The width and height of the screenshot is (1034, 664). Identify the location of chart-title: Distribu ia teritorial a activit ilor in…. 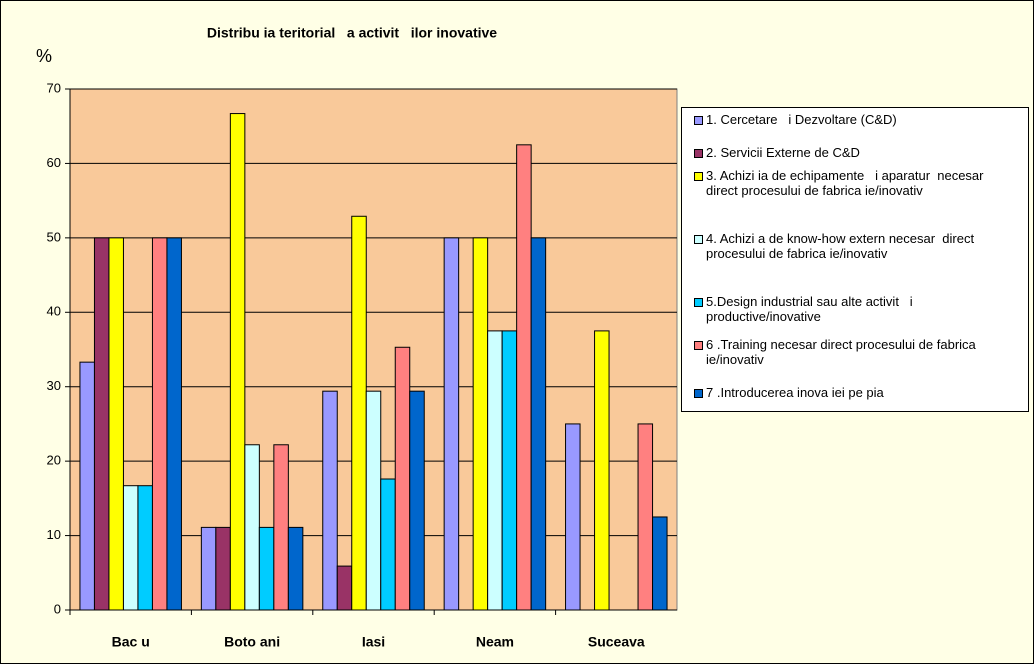
(352, 33).